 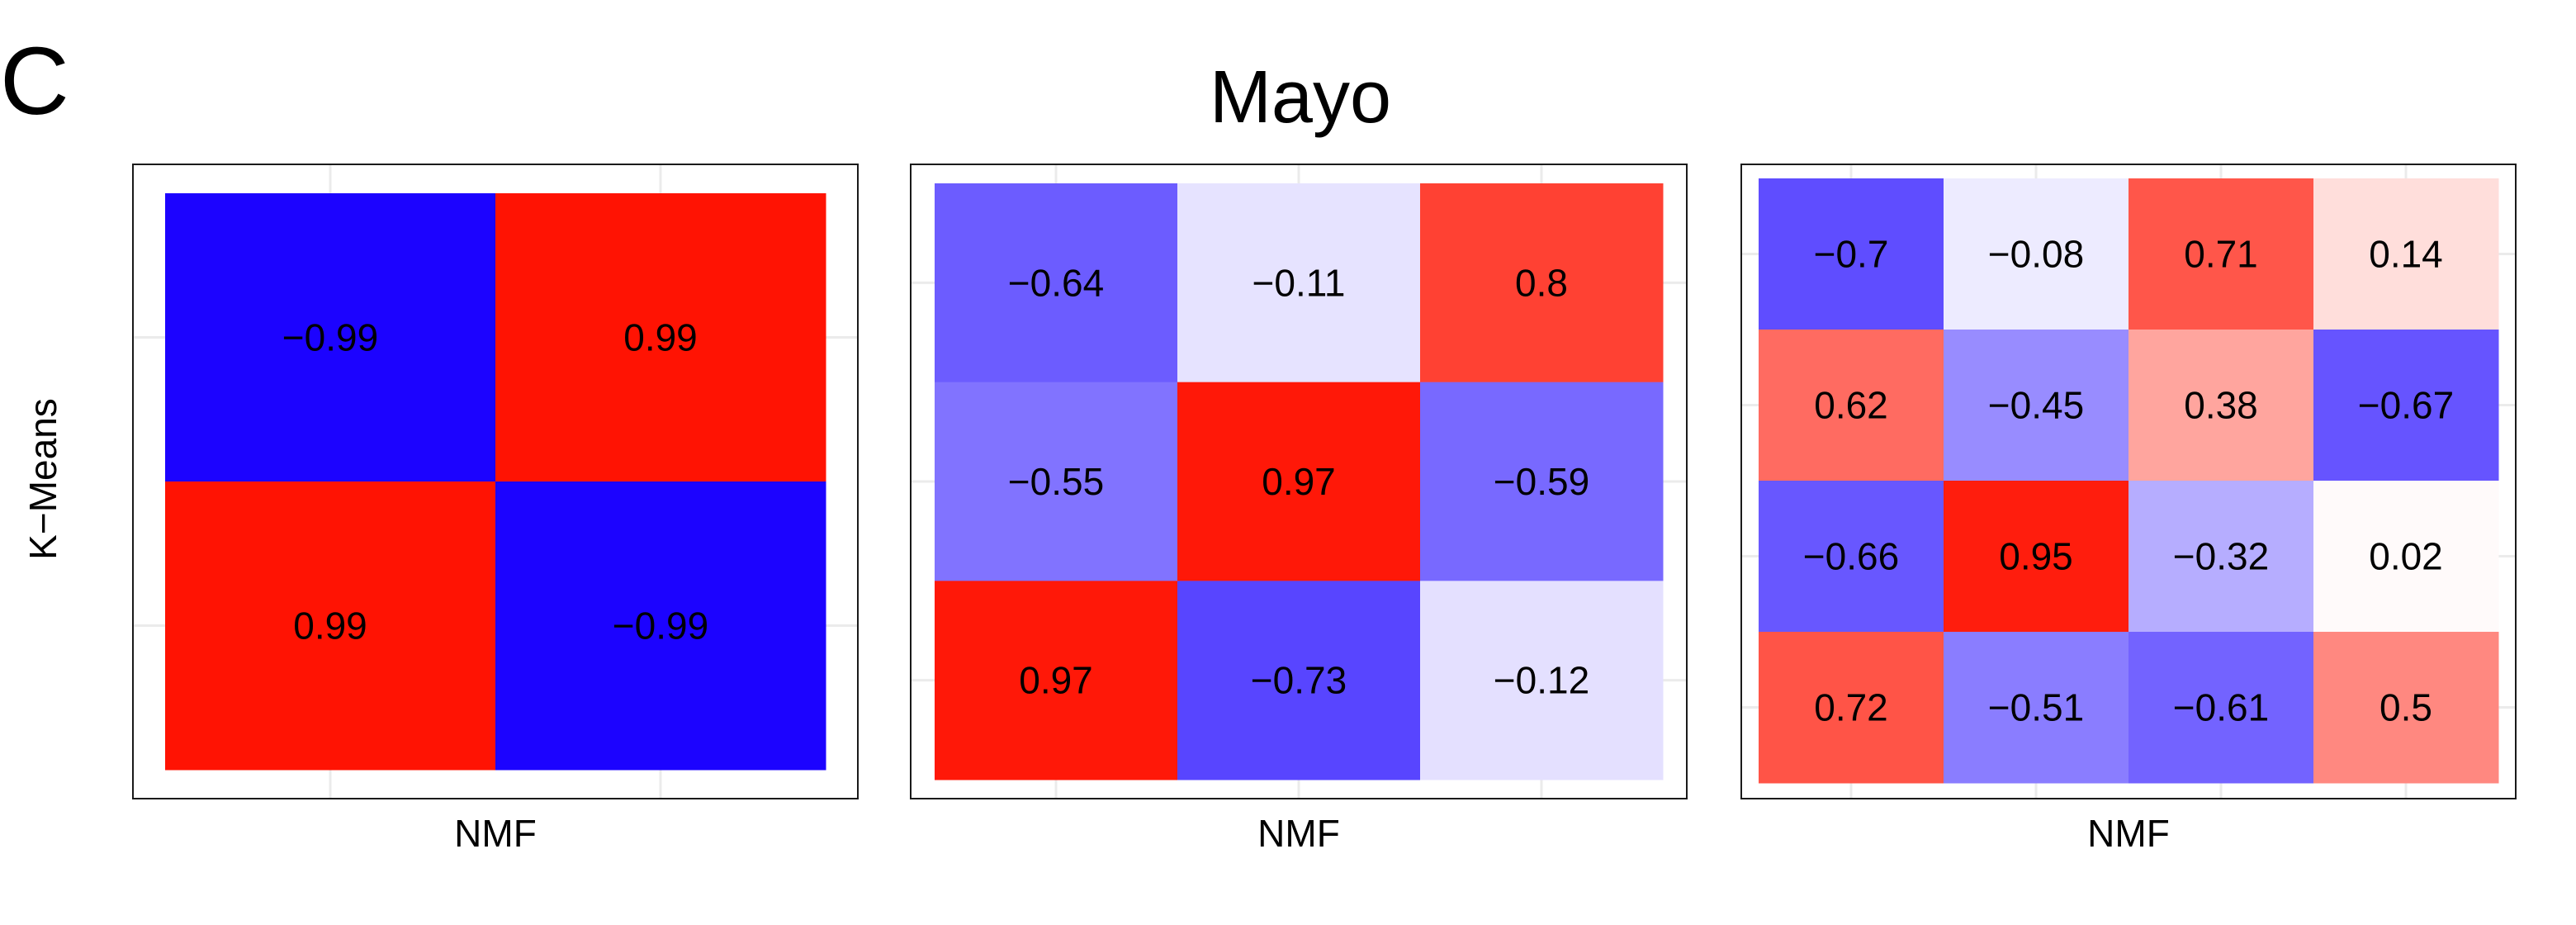 I want to click on y-axis-label: K−Means, so click(x=42, y=479).